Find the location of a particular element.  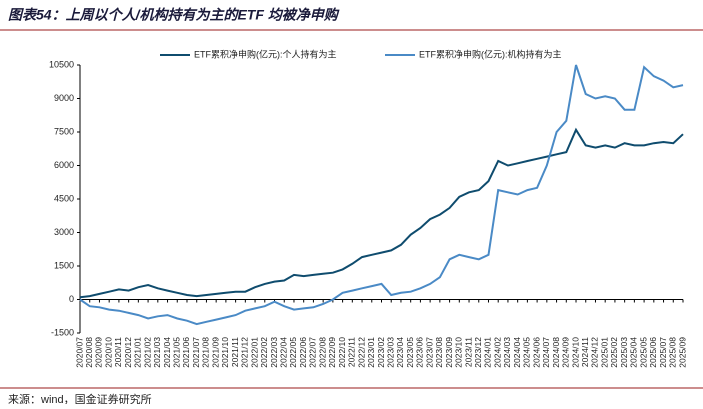

x-tick-label: 2025/05 is located at coordinates (643, 352).